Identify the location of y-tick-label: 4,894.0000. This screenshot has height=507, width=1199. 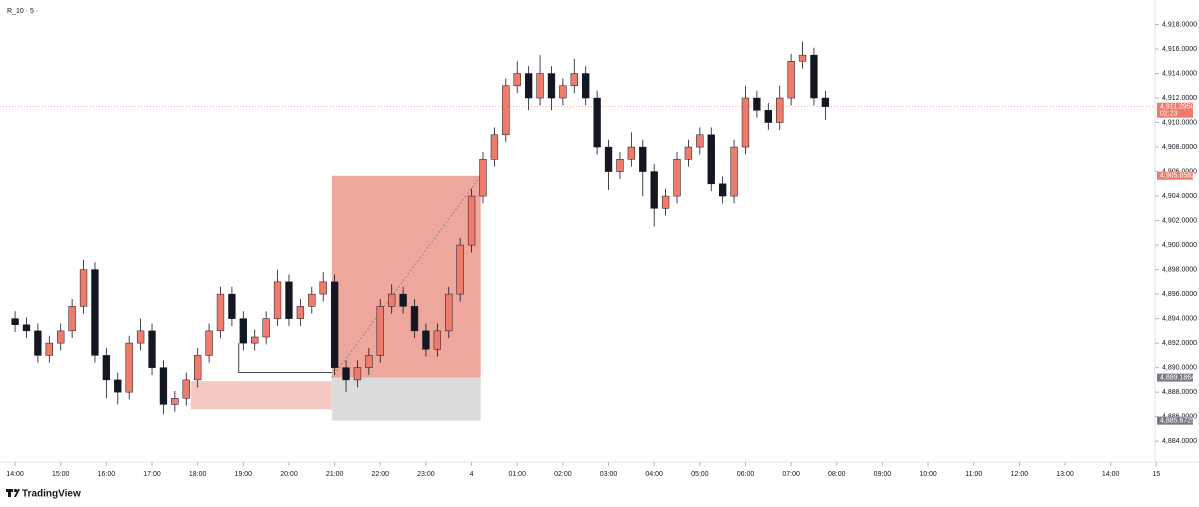
(1179, 318).